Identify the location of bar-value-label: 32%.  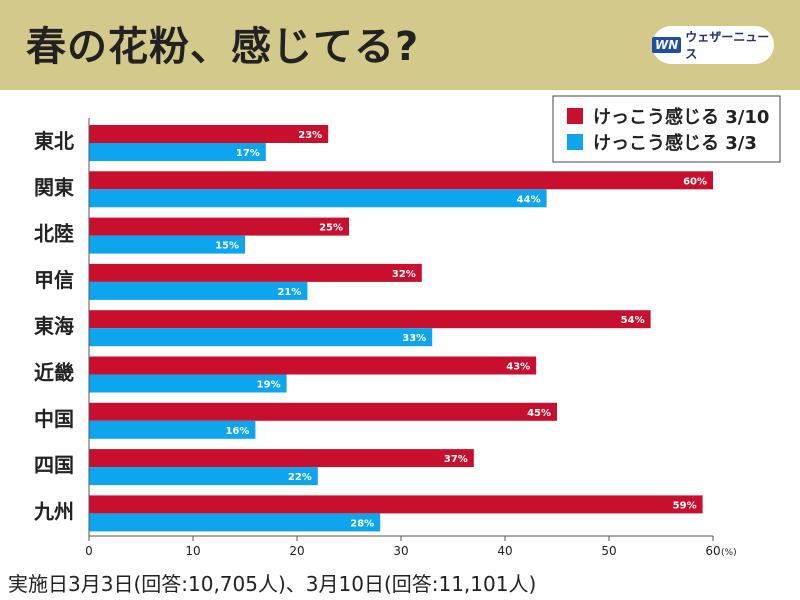
(404, 274).